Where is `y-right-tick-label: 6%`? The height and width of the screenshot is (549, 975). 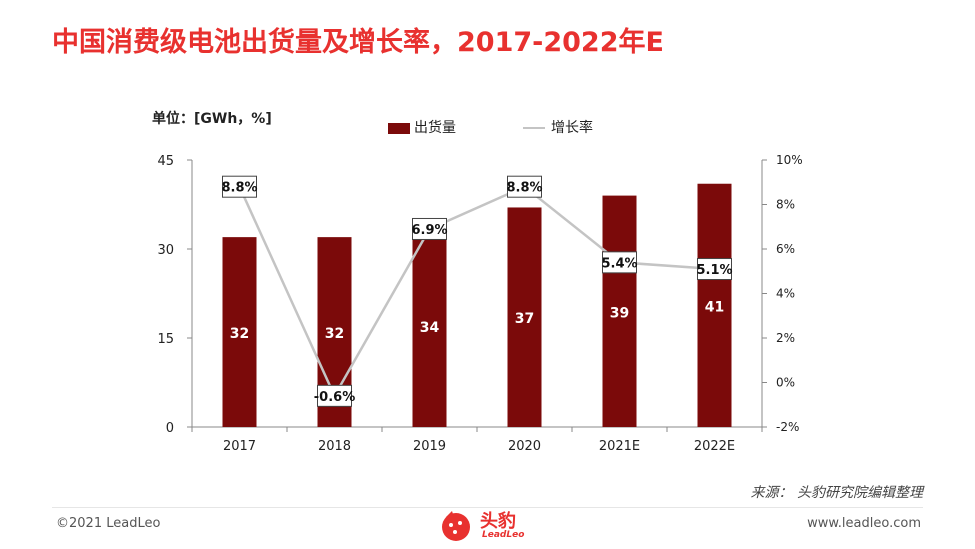
y-right-tick-label: 6% is located at coordinates (785, 249).